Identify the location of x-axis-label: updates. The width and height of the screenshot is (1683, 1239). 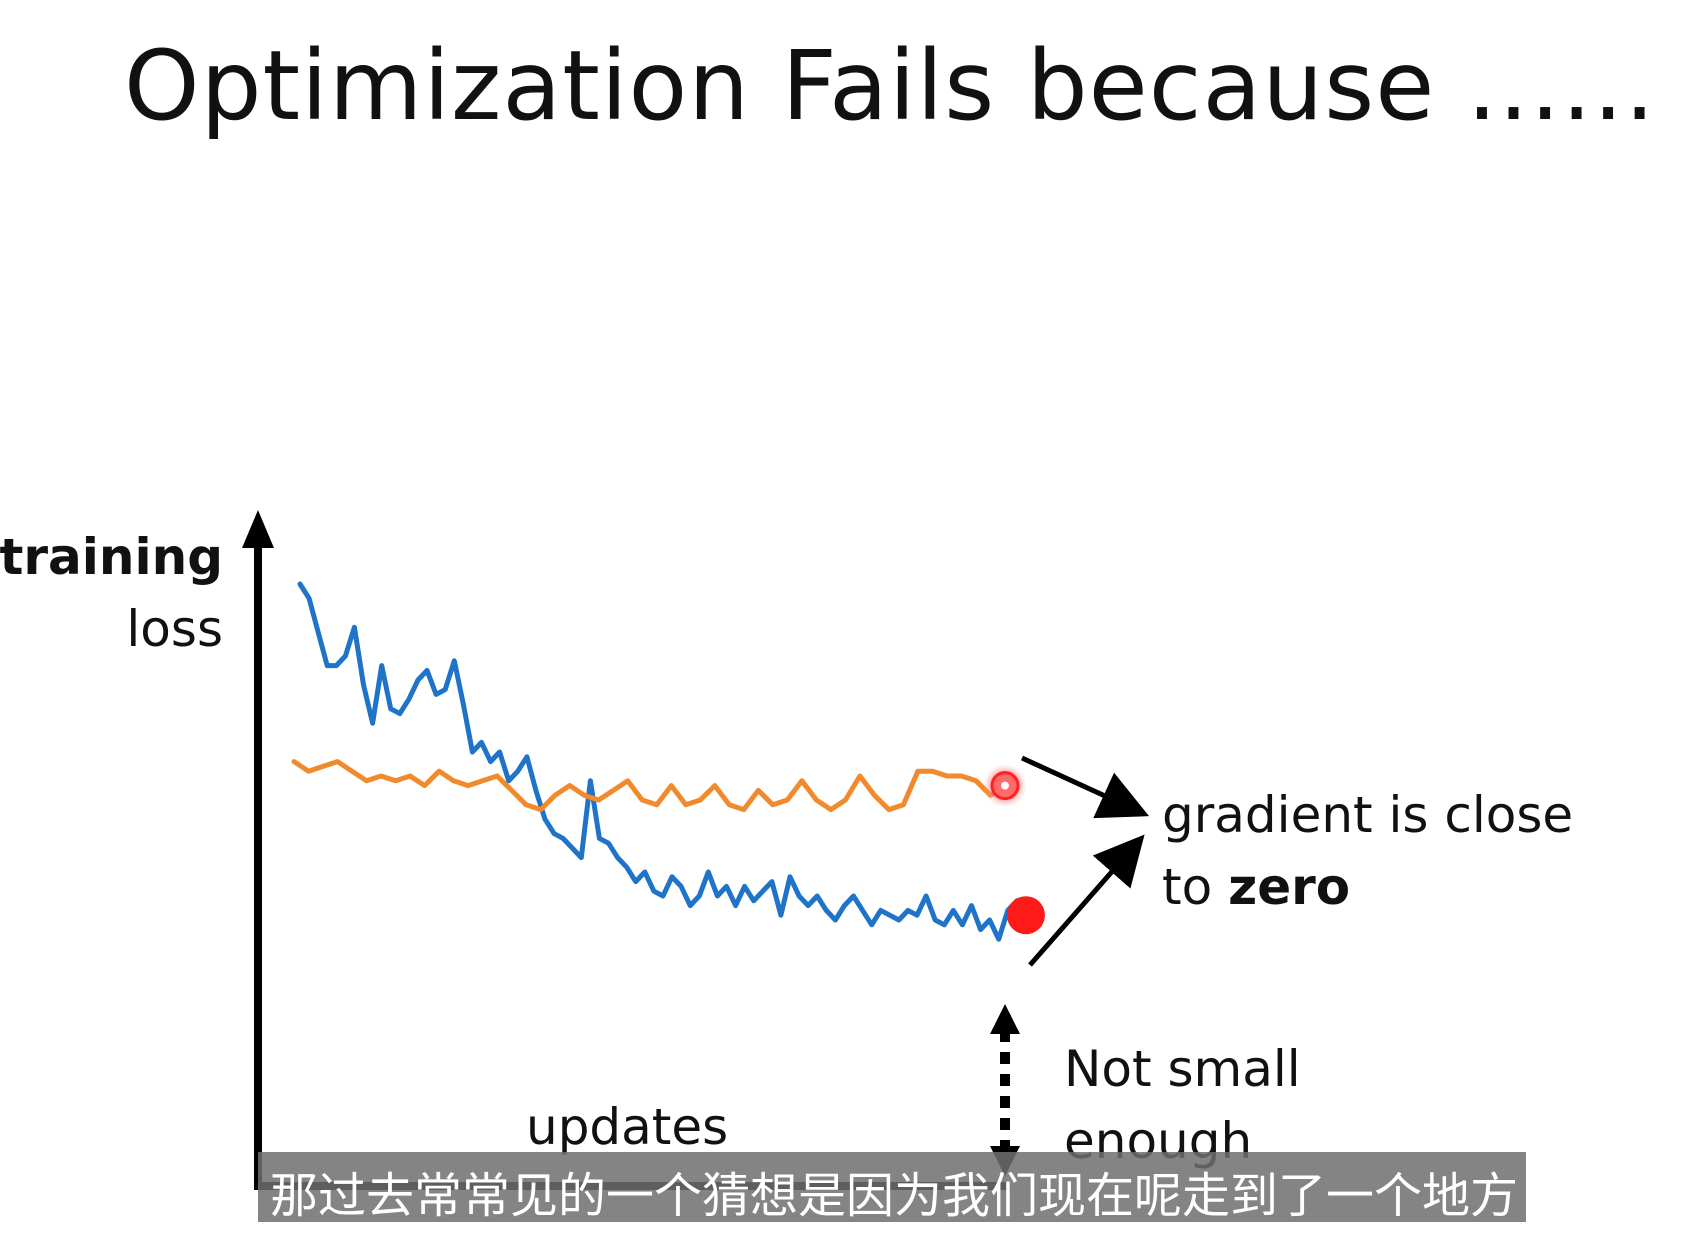
(627, 1127).